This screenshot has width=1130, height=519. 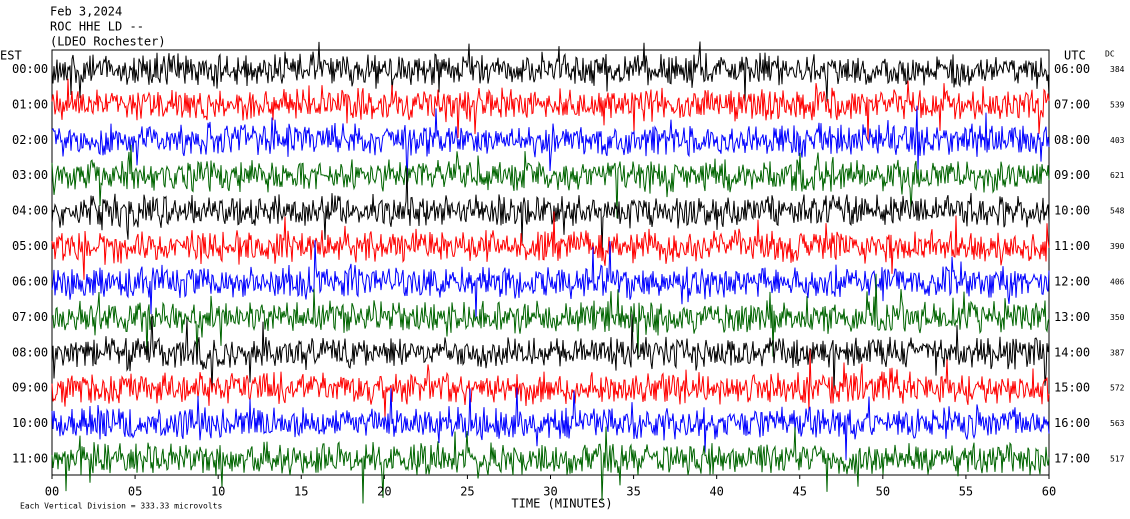 What do you see at coordinates (30, 104) in the screenshot?
I see `est-label: 01:00` at bounding box center [30, 104].